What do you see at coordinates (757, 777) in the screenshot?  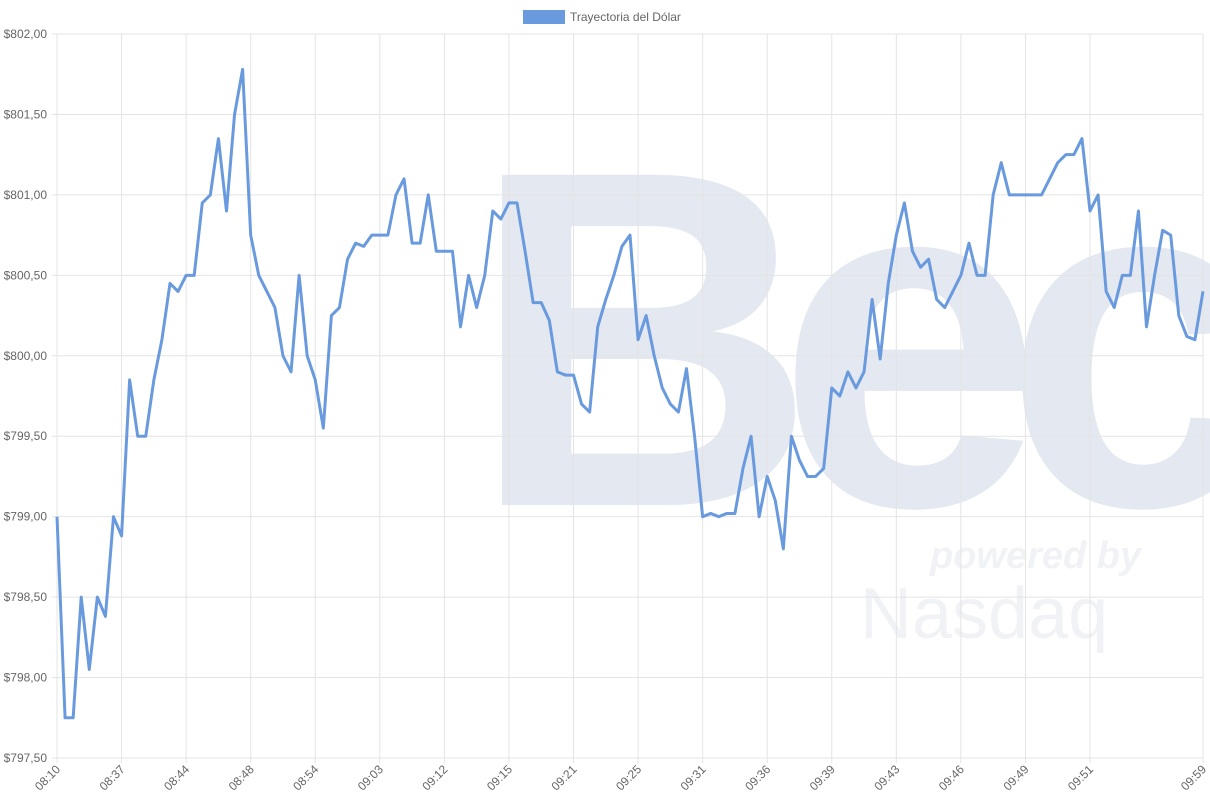 I see `x-tick-label: 09:36` at bounding box center [757, 777].